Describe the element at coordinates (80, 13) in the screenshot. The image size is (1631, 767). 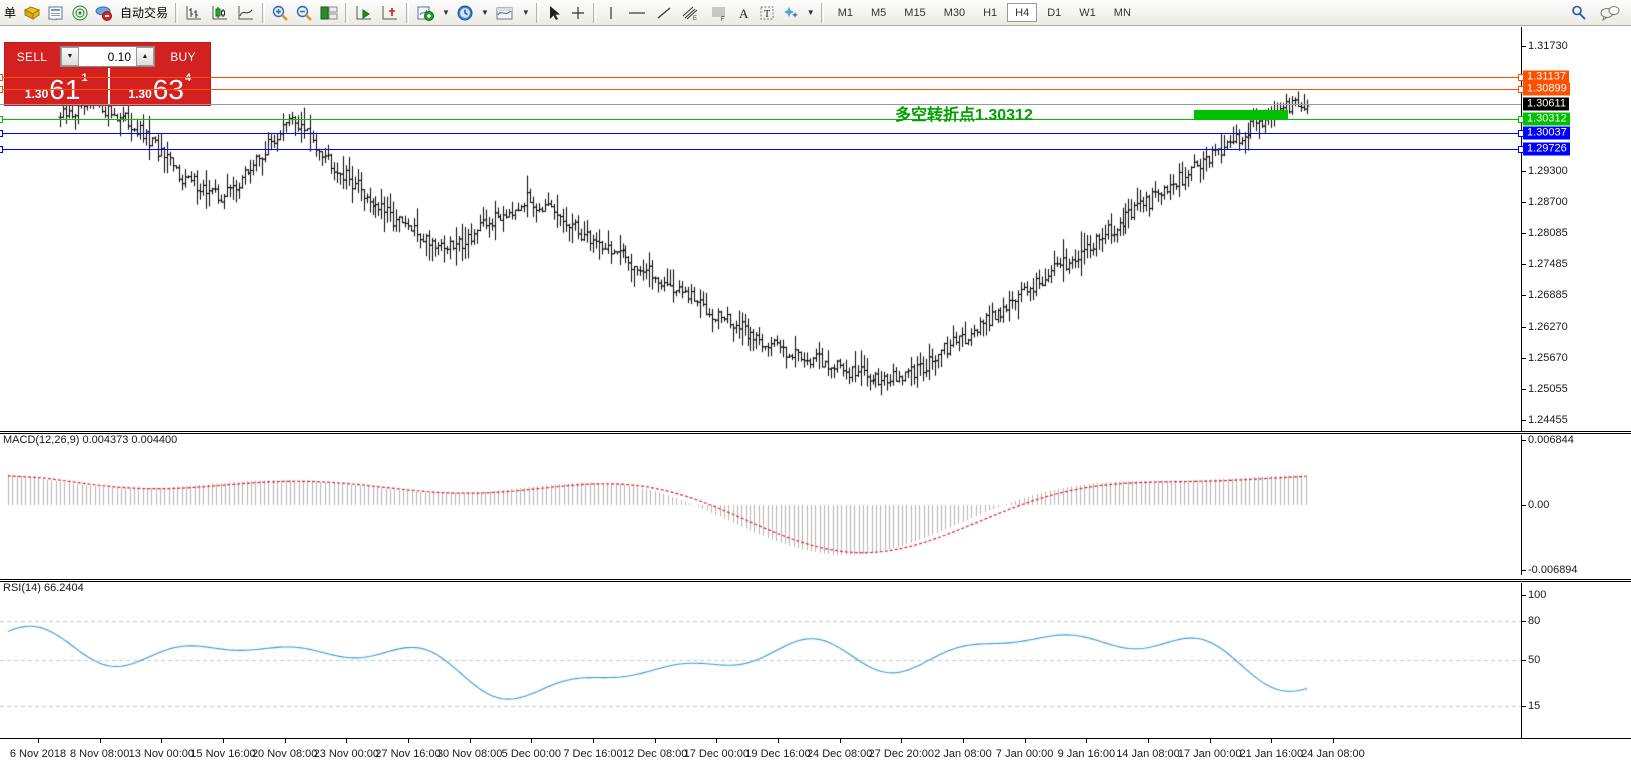
I see `navigator-icon` at that location.